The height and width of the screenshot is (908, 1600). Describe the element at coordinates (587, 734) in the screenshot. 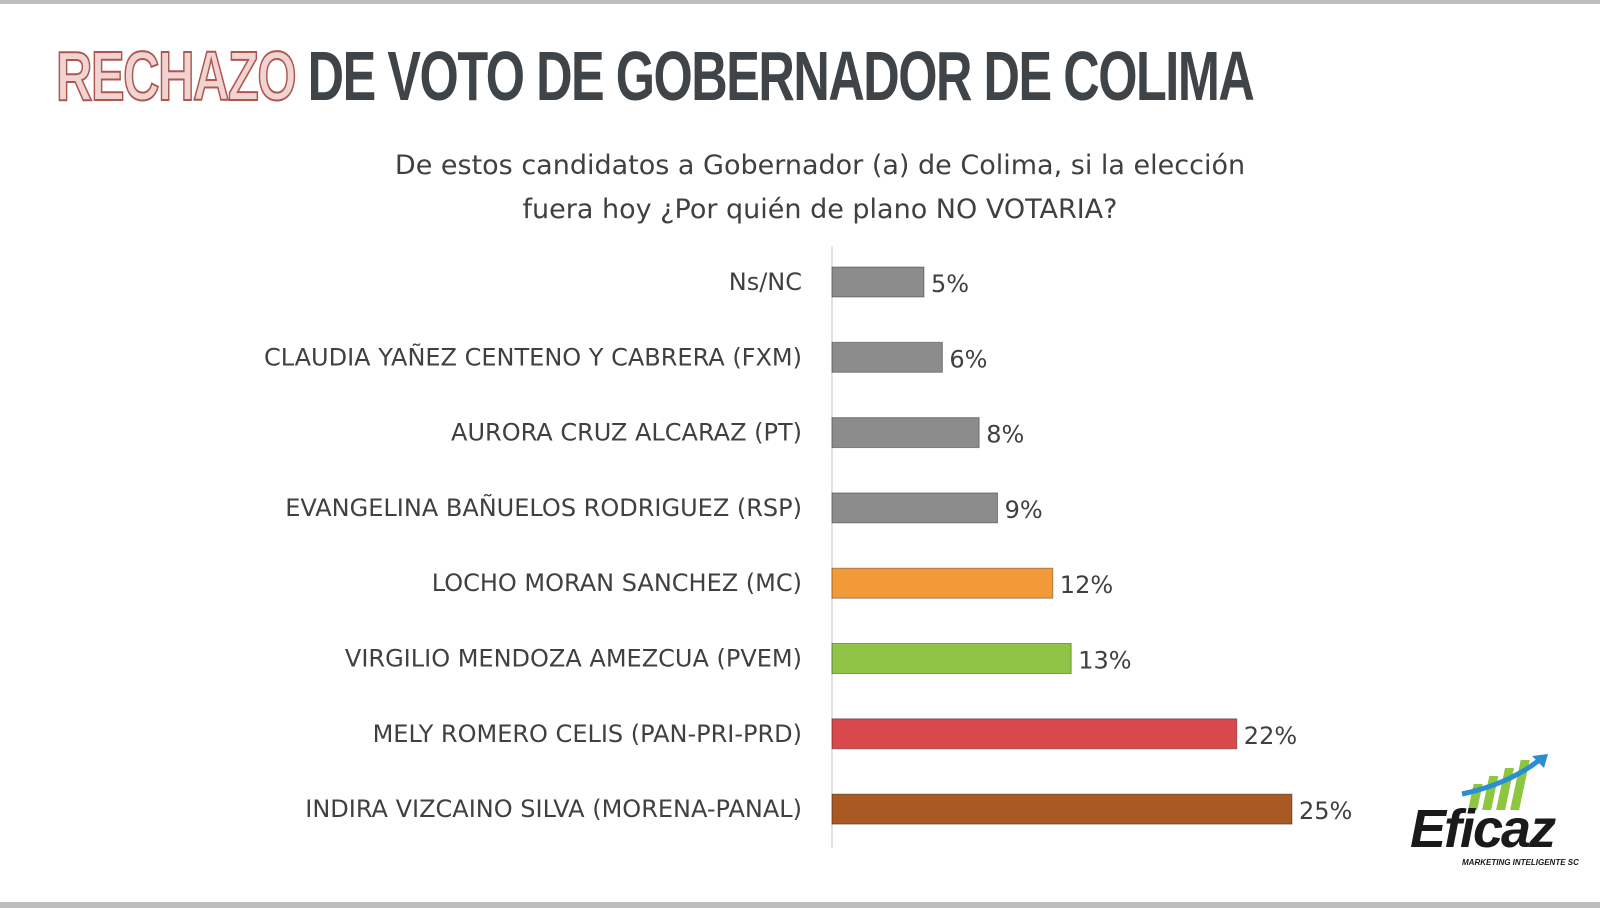

I see `category-label: MELY ROMERO CELIS (PAN-PRI-PRD)` at that location.